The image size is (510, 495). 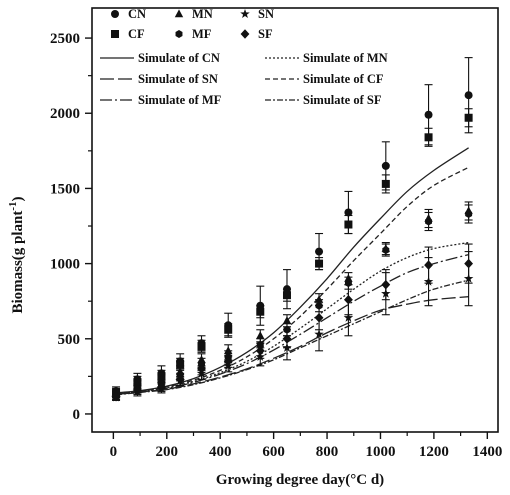 What do you see at coordinates (266, 14) in the screenshot?
I see `legend-label-SN: SN` at bounding box center [266, 14].